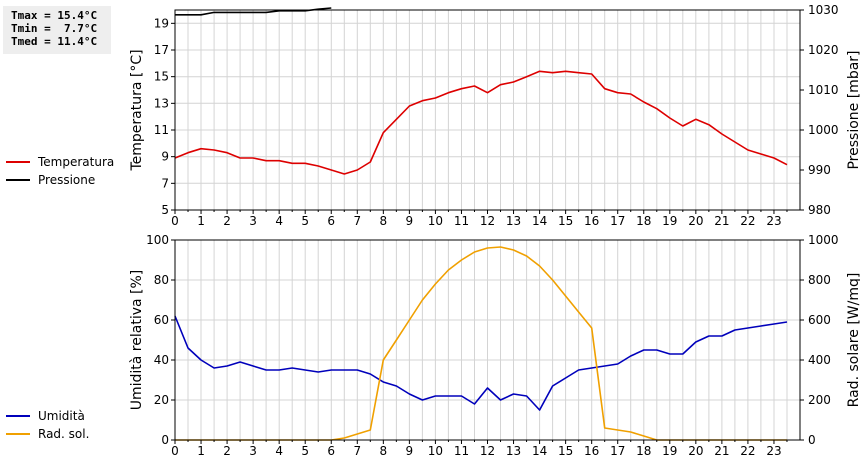 This screenshot has height=460, width=860. I want to click on top-left-tick-label: 11, so click(161, 130).